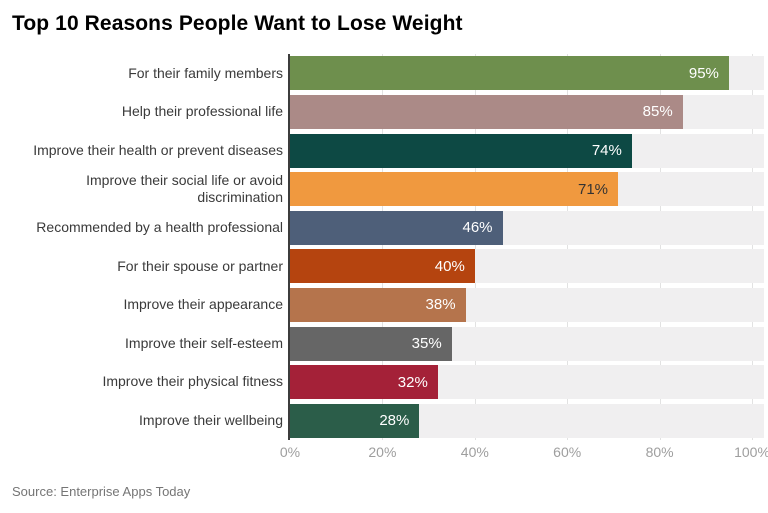 The width and height of the screenshot is (768, 513). Describe the element at coordinates (454, 189) in the screenshot. I see `bar: 71%` at that location.